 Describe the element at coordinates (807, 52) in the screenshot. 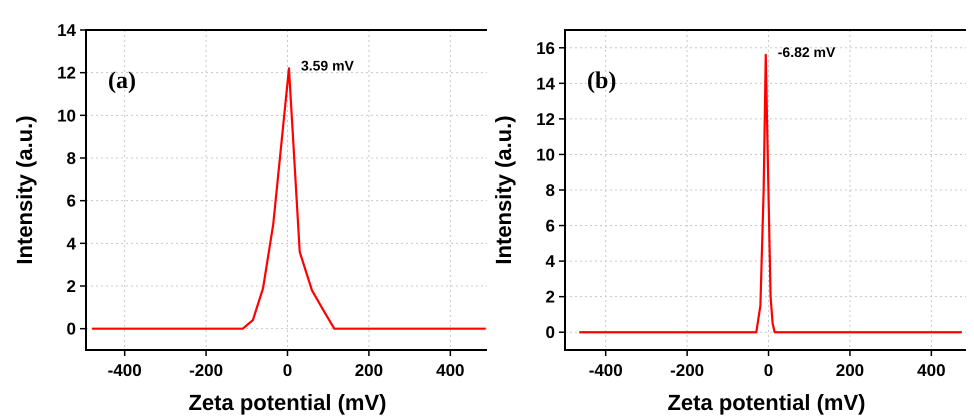

I see `annotation: -6.82 mV` at that location.